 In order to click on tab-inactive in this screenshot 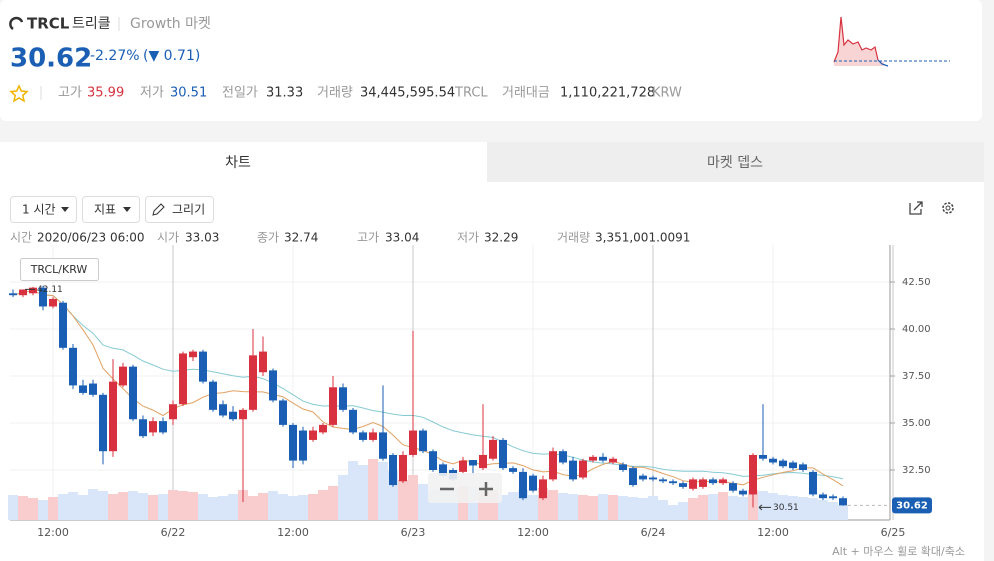, I will do `click(735, 162)`.